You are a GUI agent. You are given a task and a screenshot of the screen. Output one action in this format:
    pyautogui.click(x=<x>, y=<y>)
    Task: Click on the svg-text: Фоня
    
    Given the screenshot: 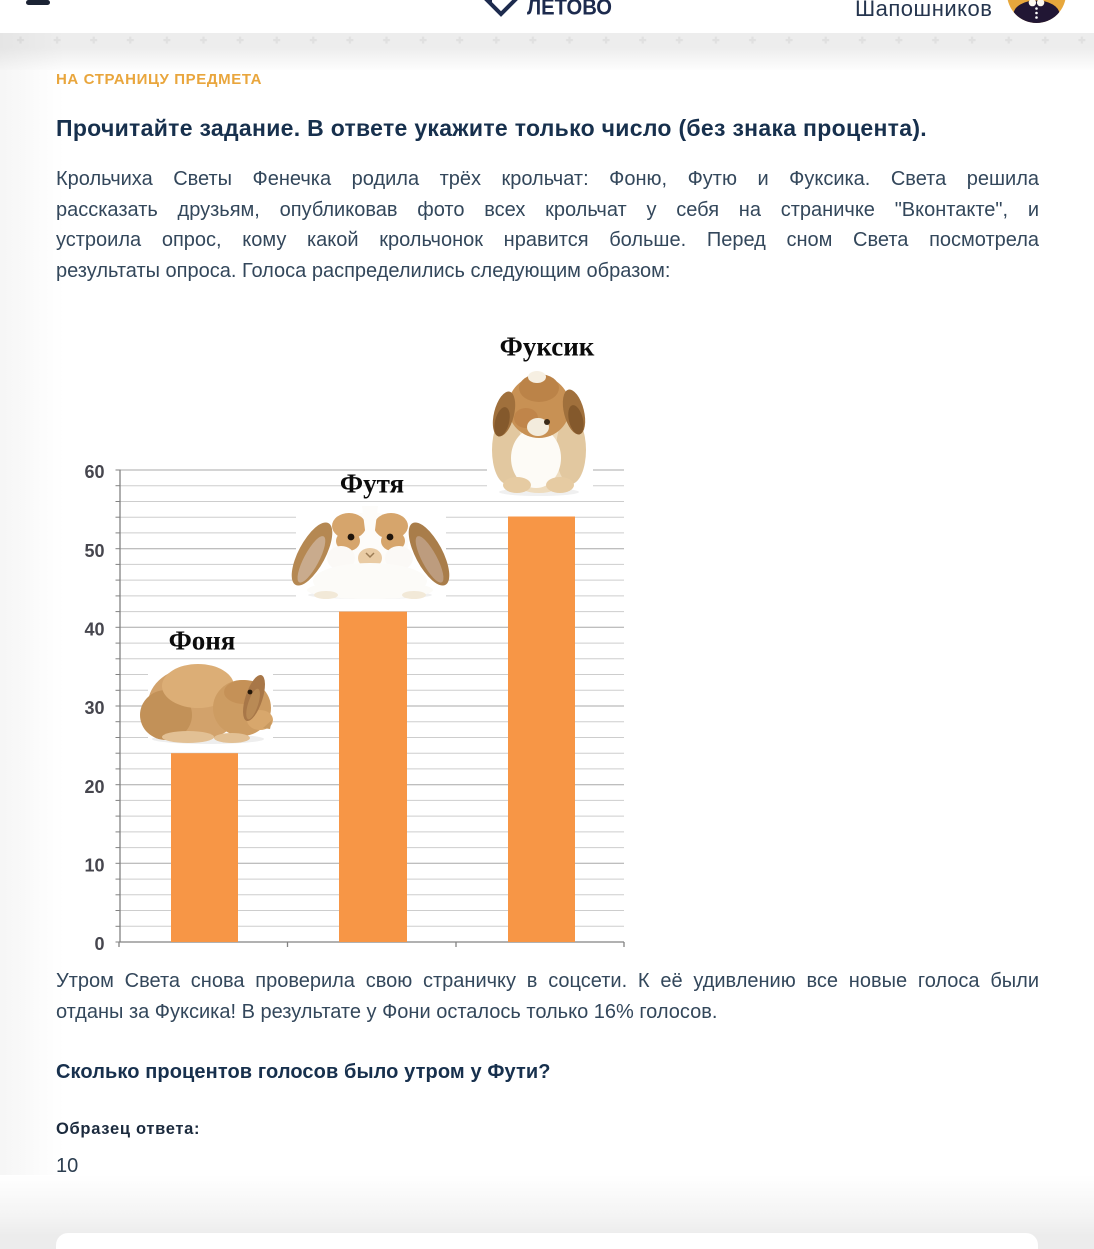 What is the action you would take?
    pyautogui.click(x=202, y=641)
    